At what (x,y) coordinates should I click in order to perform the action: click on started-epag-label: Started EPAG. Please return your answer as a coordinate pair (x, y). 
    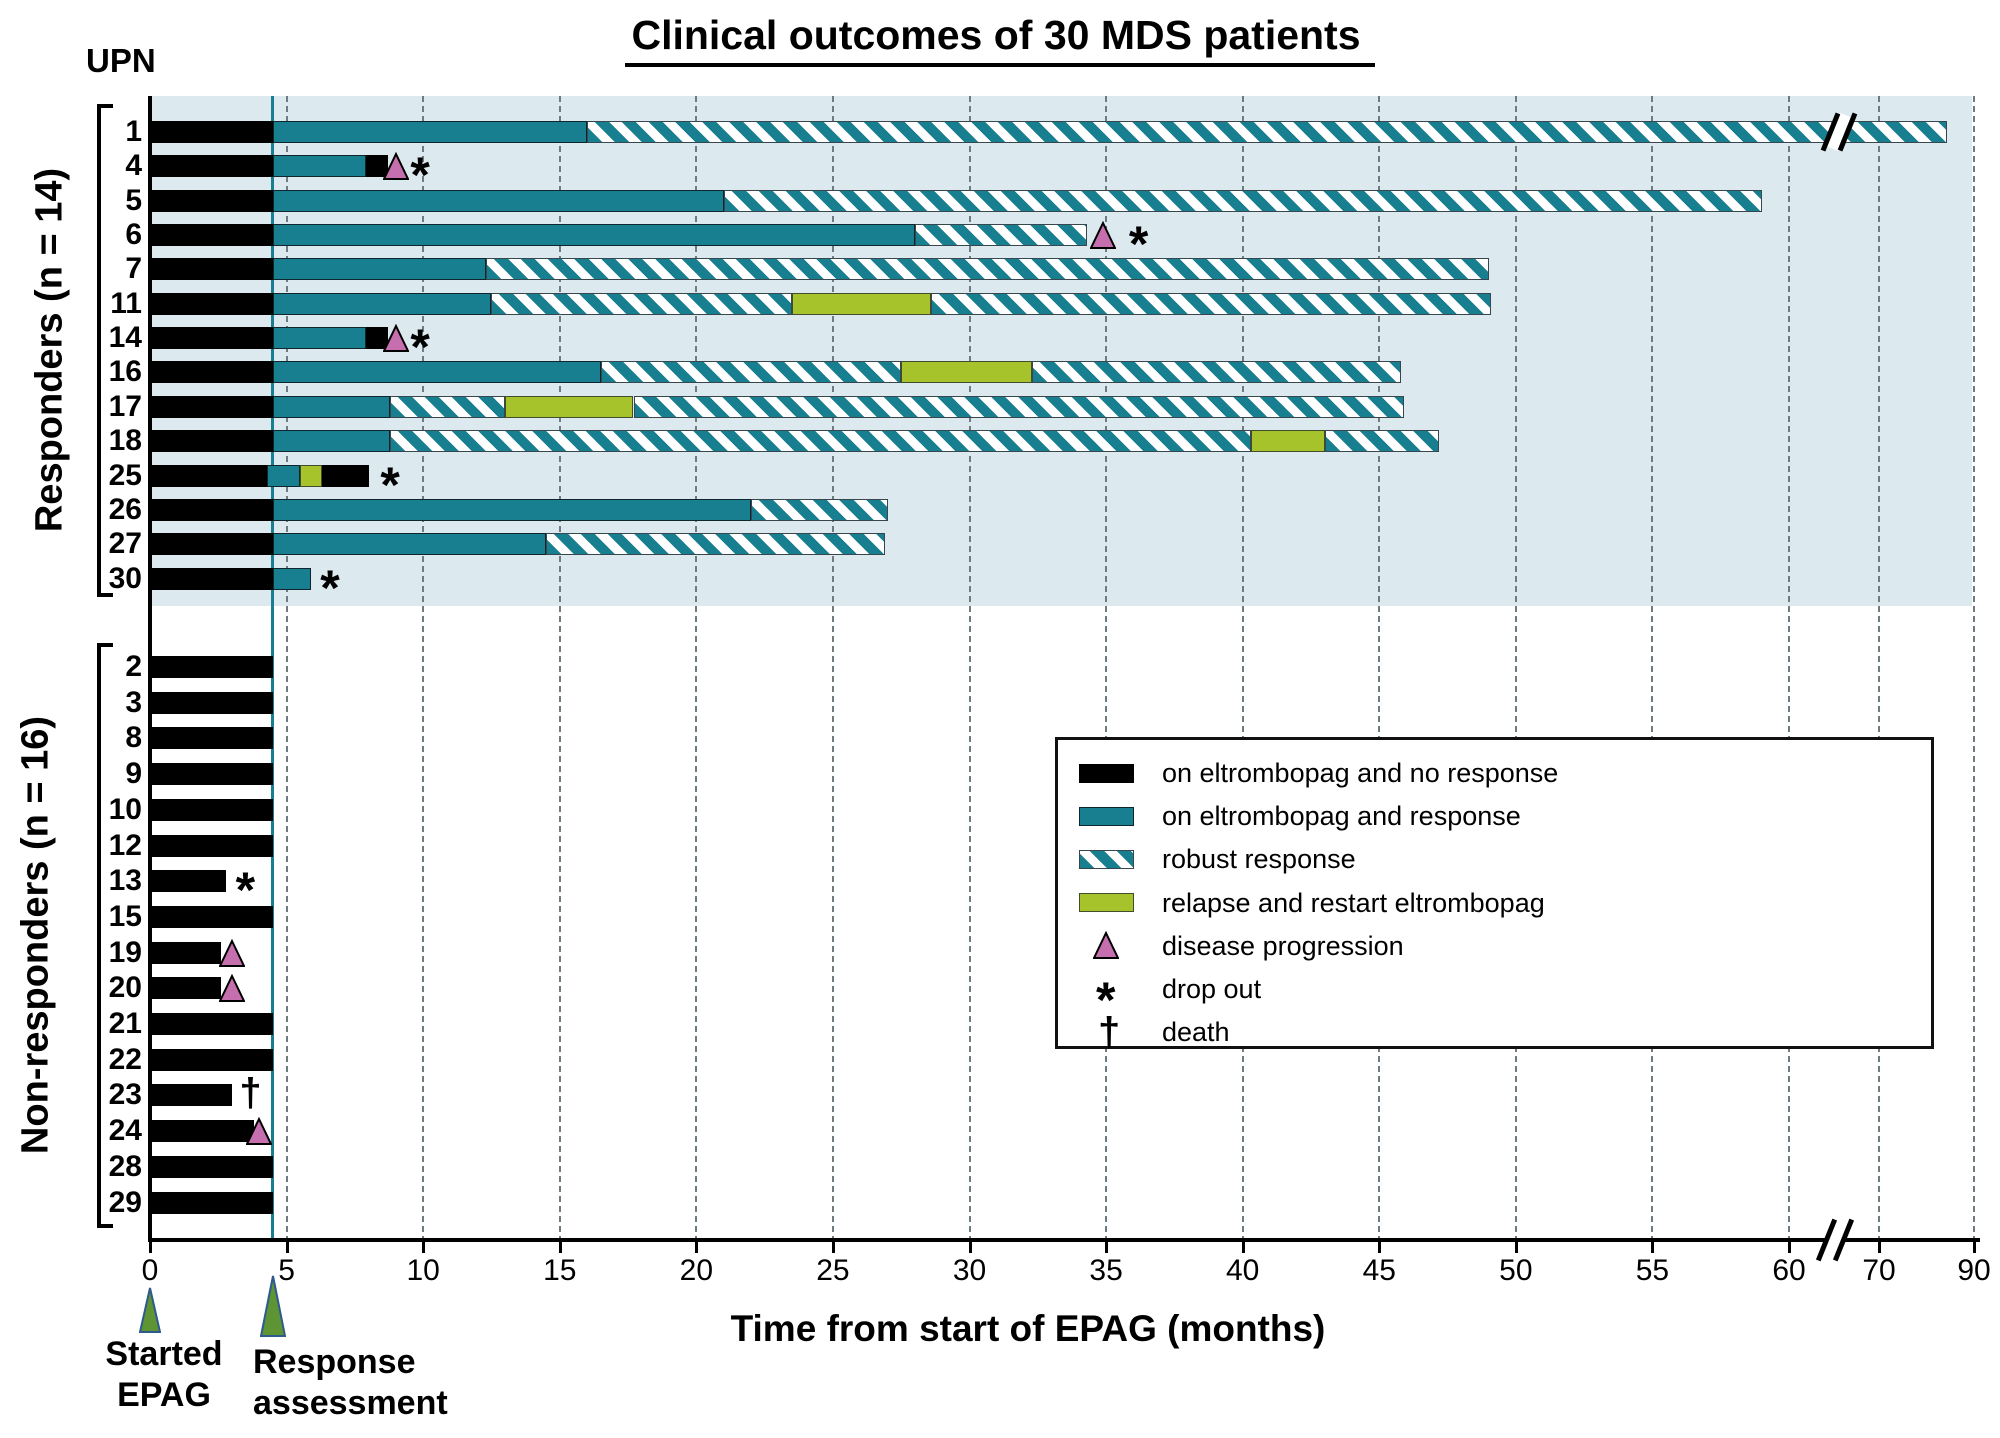
    Looking at the image, I should click on (164, 1374).